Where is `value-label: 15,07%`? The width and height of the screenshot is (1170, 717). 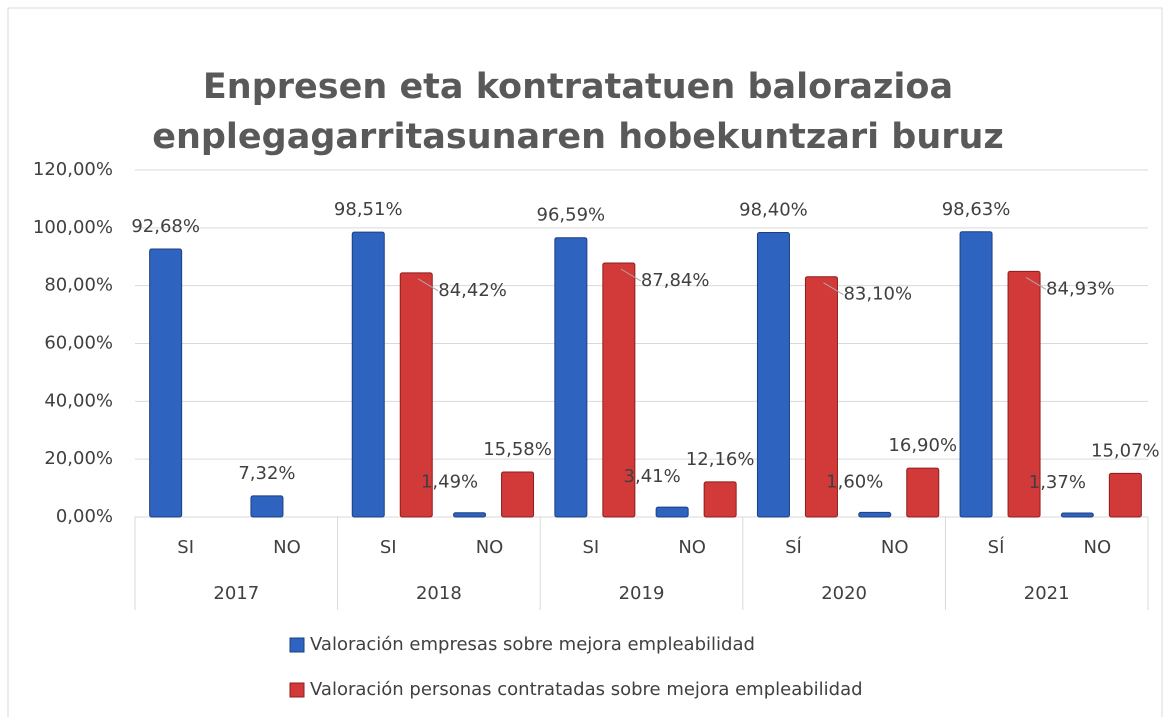 value-label: 15,07% is located at coordinates (1125, 450).